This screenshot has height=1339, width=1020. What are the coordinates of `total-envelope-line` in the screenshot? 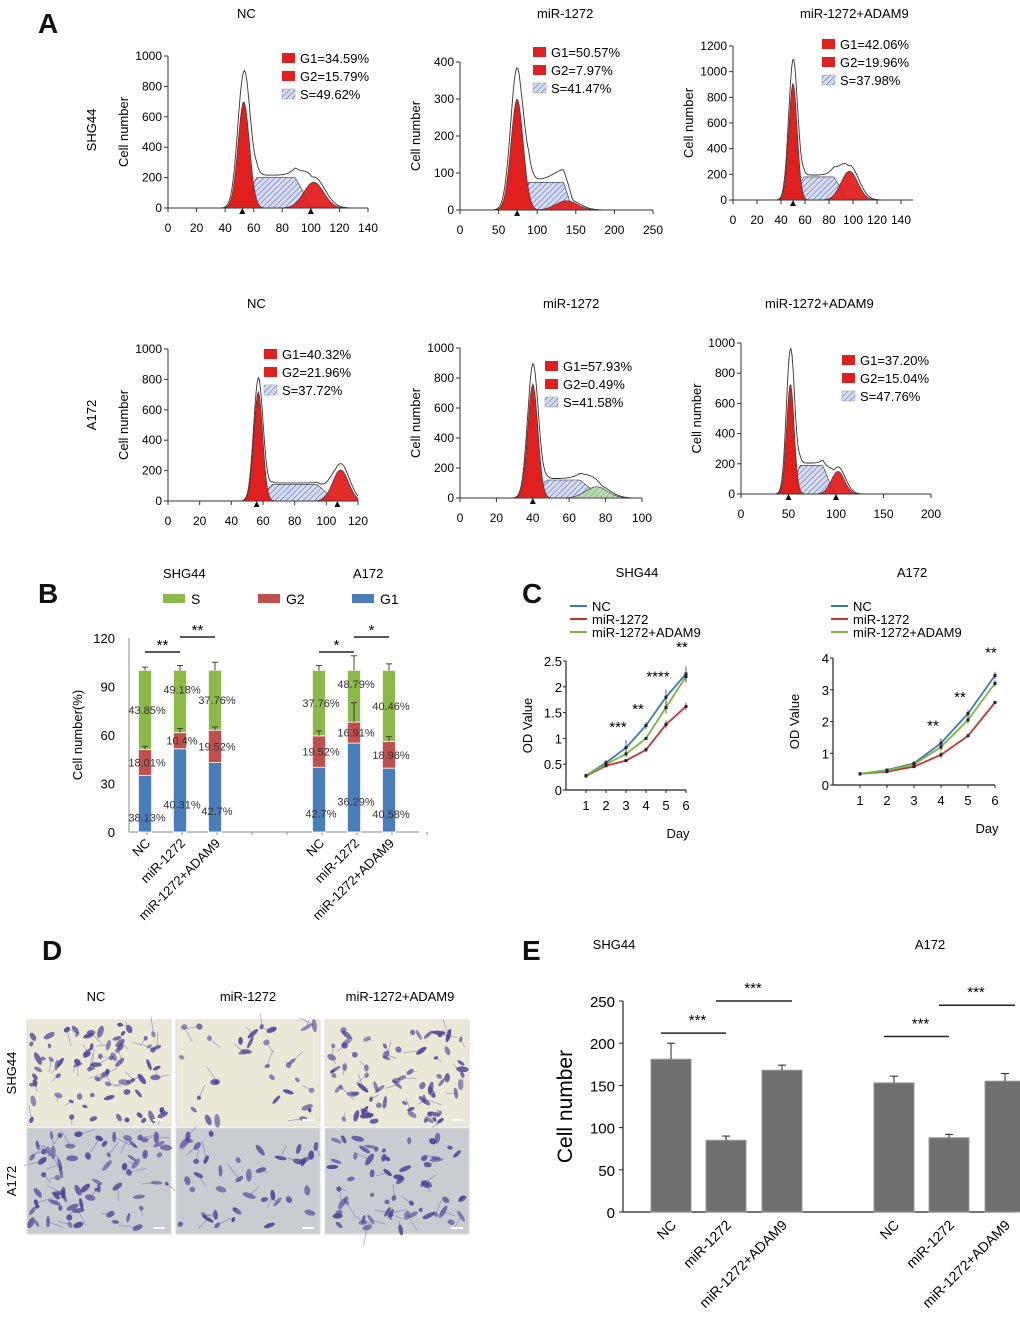 It's located at (268, 139).